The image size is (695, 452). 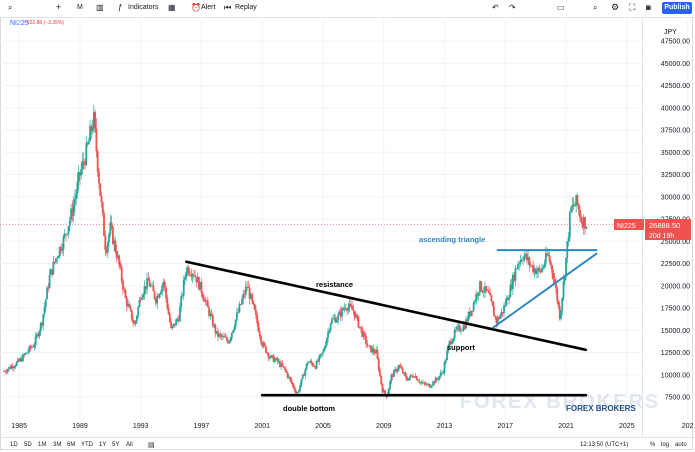 I want to click on camera-icon: ◙, so click(x=648, y=7).